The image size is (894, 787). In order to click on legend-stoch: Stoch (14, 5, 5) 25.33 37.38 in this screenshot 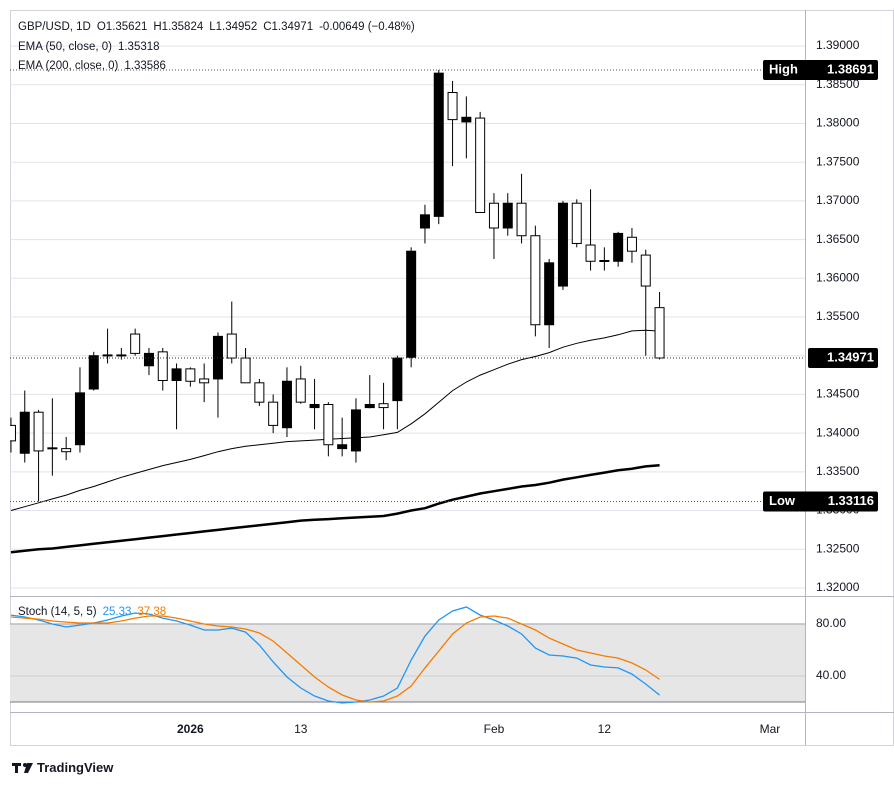, I will do `click(92, 612)`.